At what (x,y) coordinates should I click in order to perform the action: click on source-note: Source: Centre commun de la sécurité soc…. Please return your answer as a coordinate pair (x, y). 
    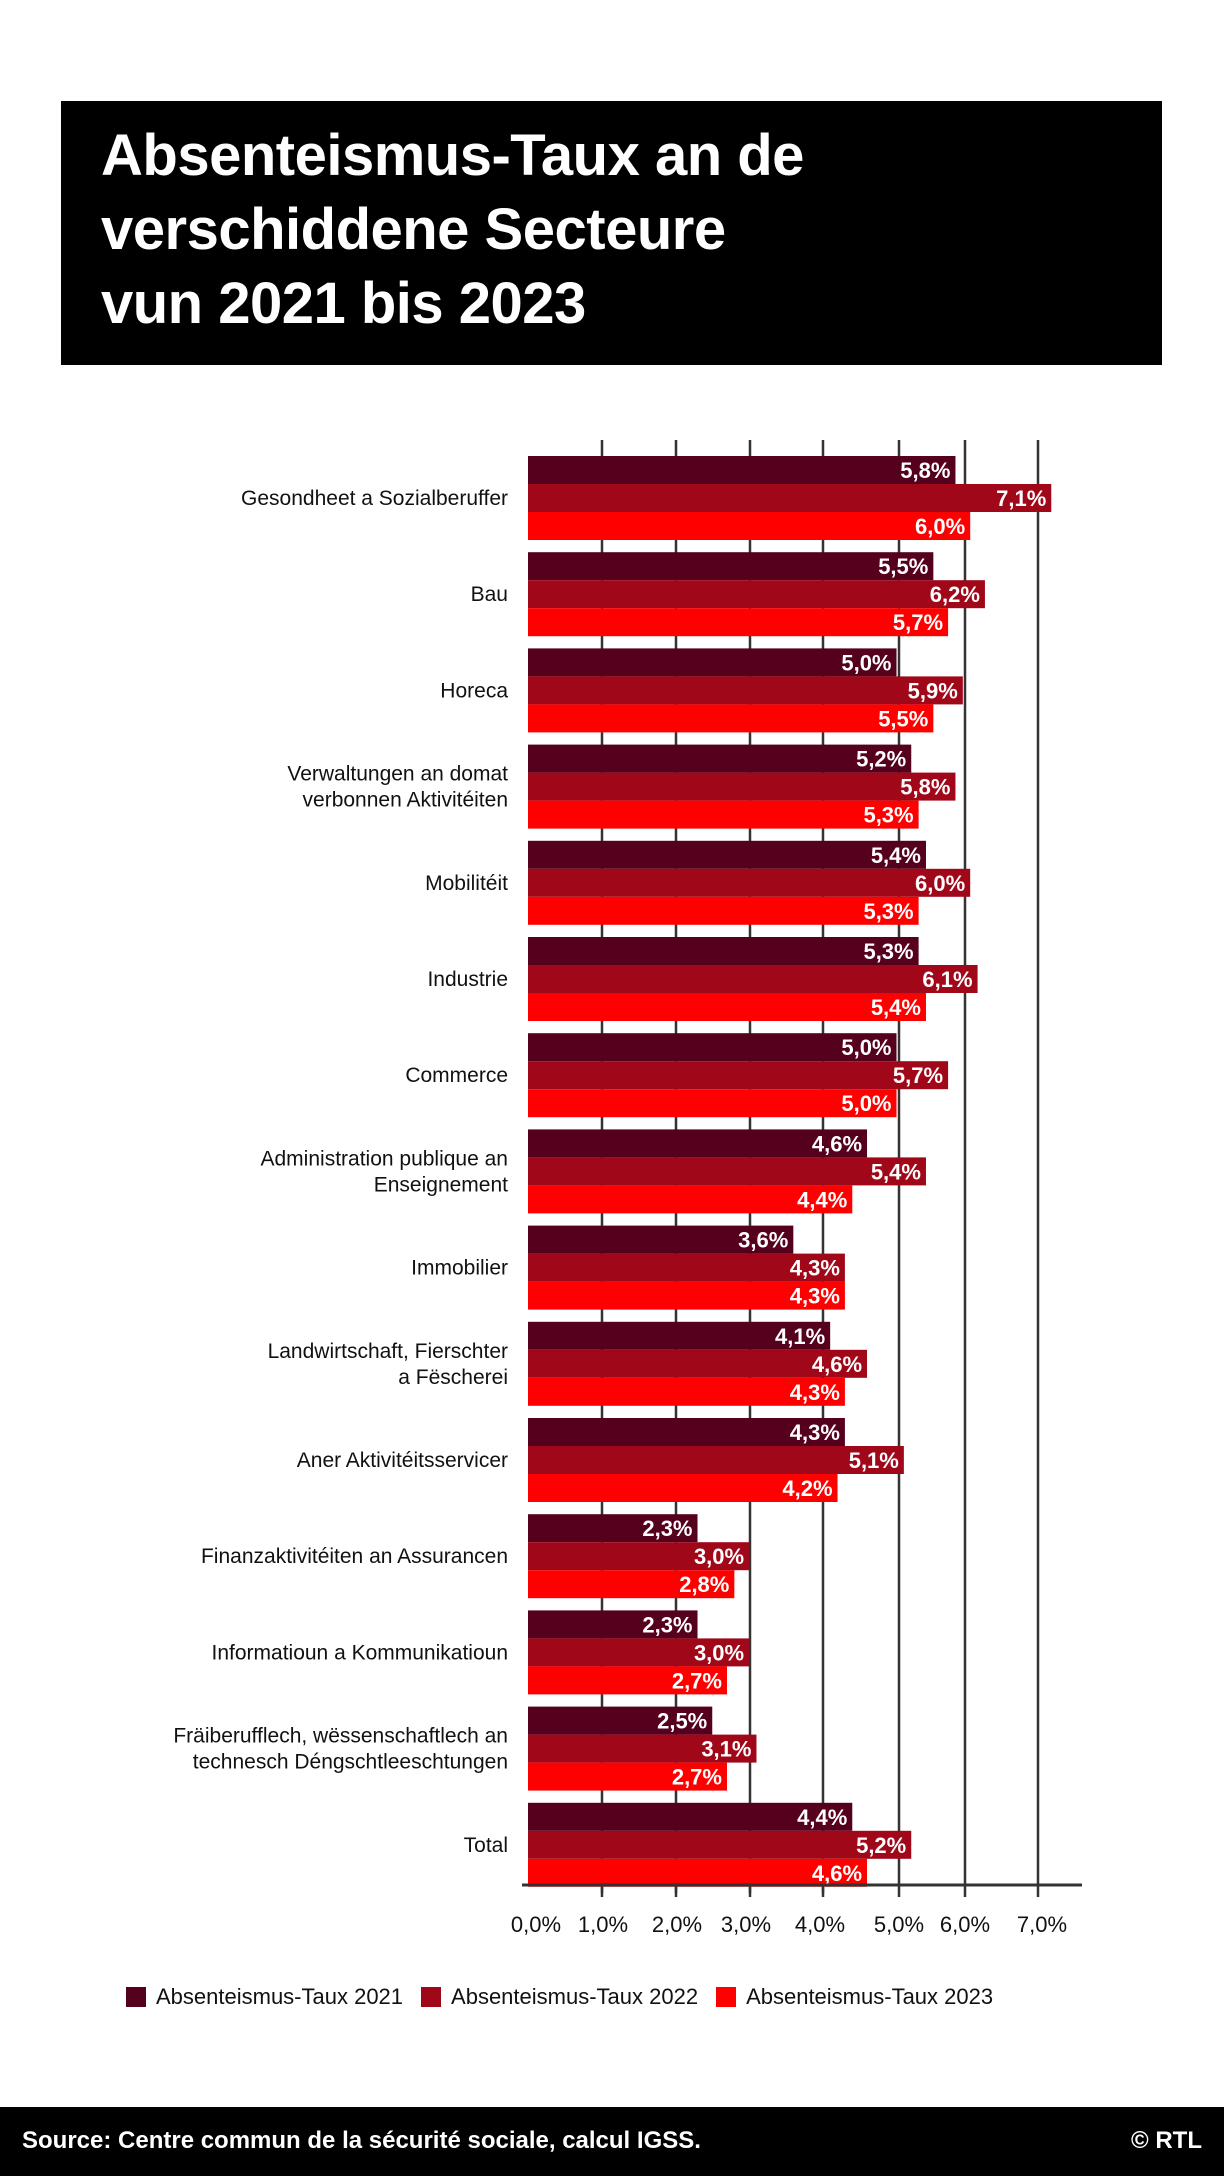
    Looking at the image, I should click on (361, 2140).